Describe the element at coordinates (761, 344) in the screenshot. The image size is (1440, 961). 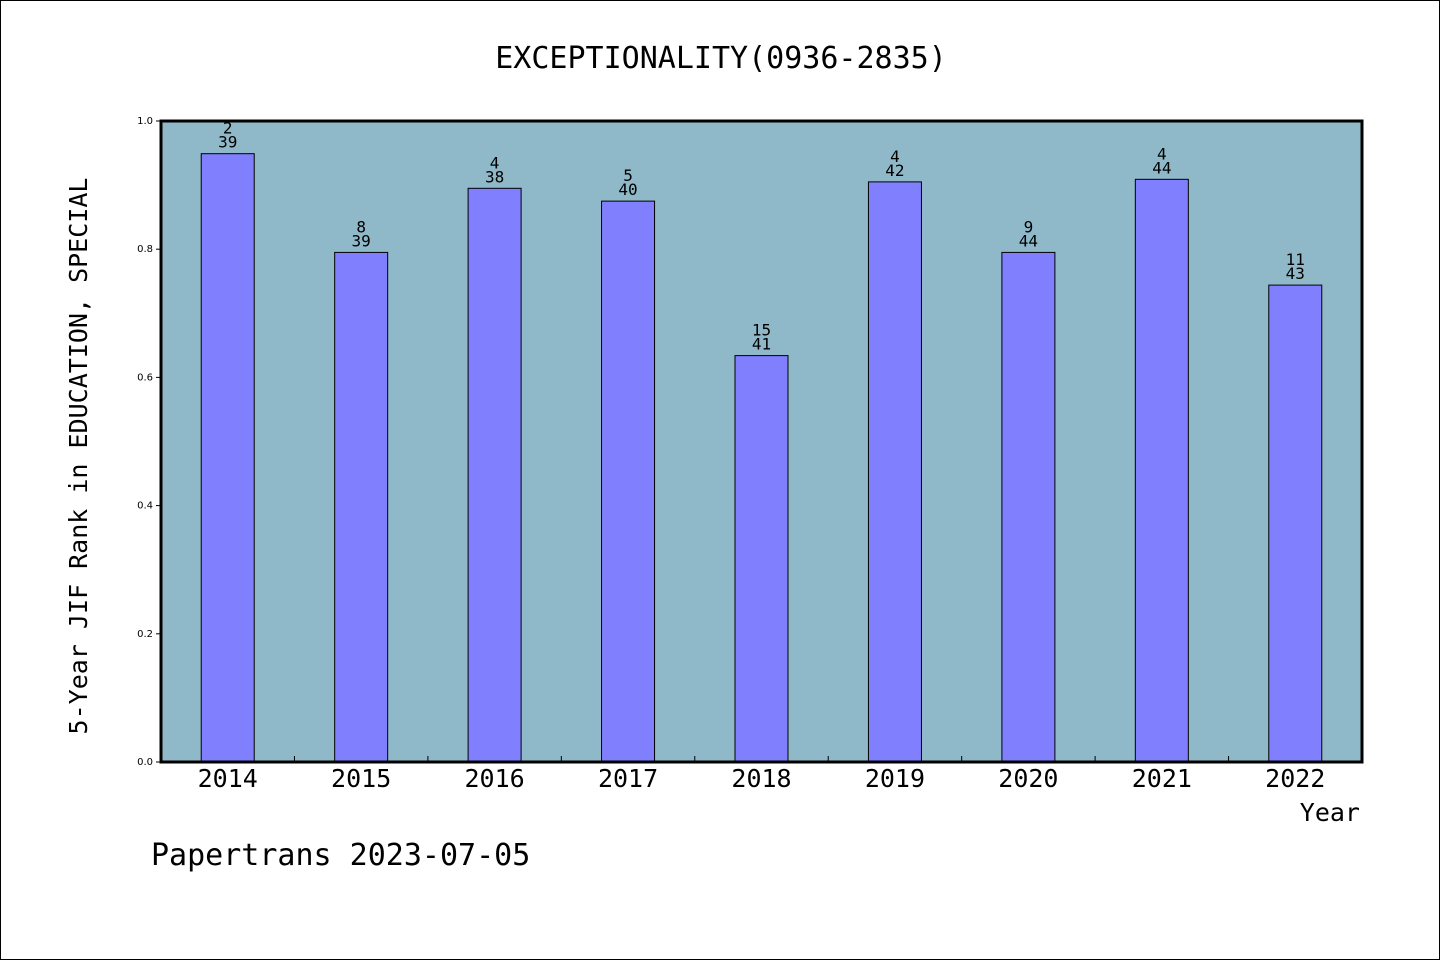
I see `total-label: 41` at that location.